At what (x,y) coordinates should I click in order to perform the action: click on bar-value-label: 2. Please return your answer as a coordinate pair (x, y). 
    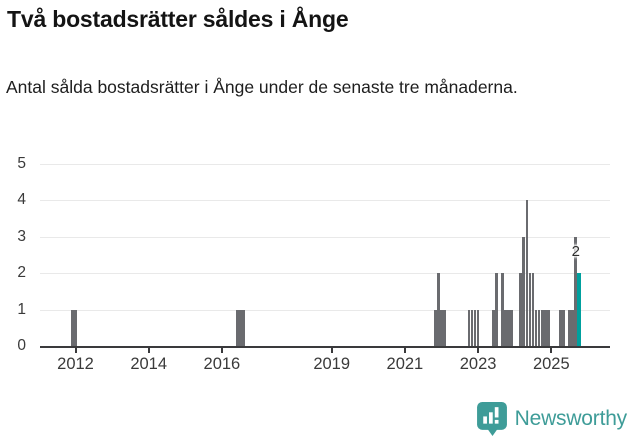
    Looking at the image, I should click on (575, 251).